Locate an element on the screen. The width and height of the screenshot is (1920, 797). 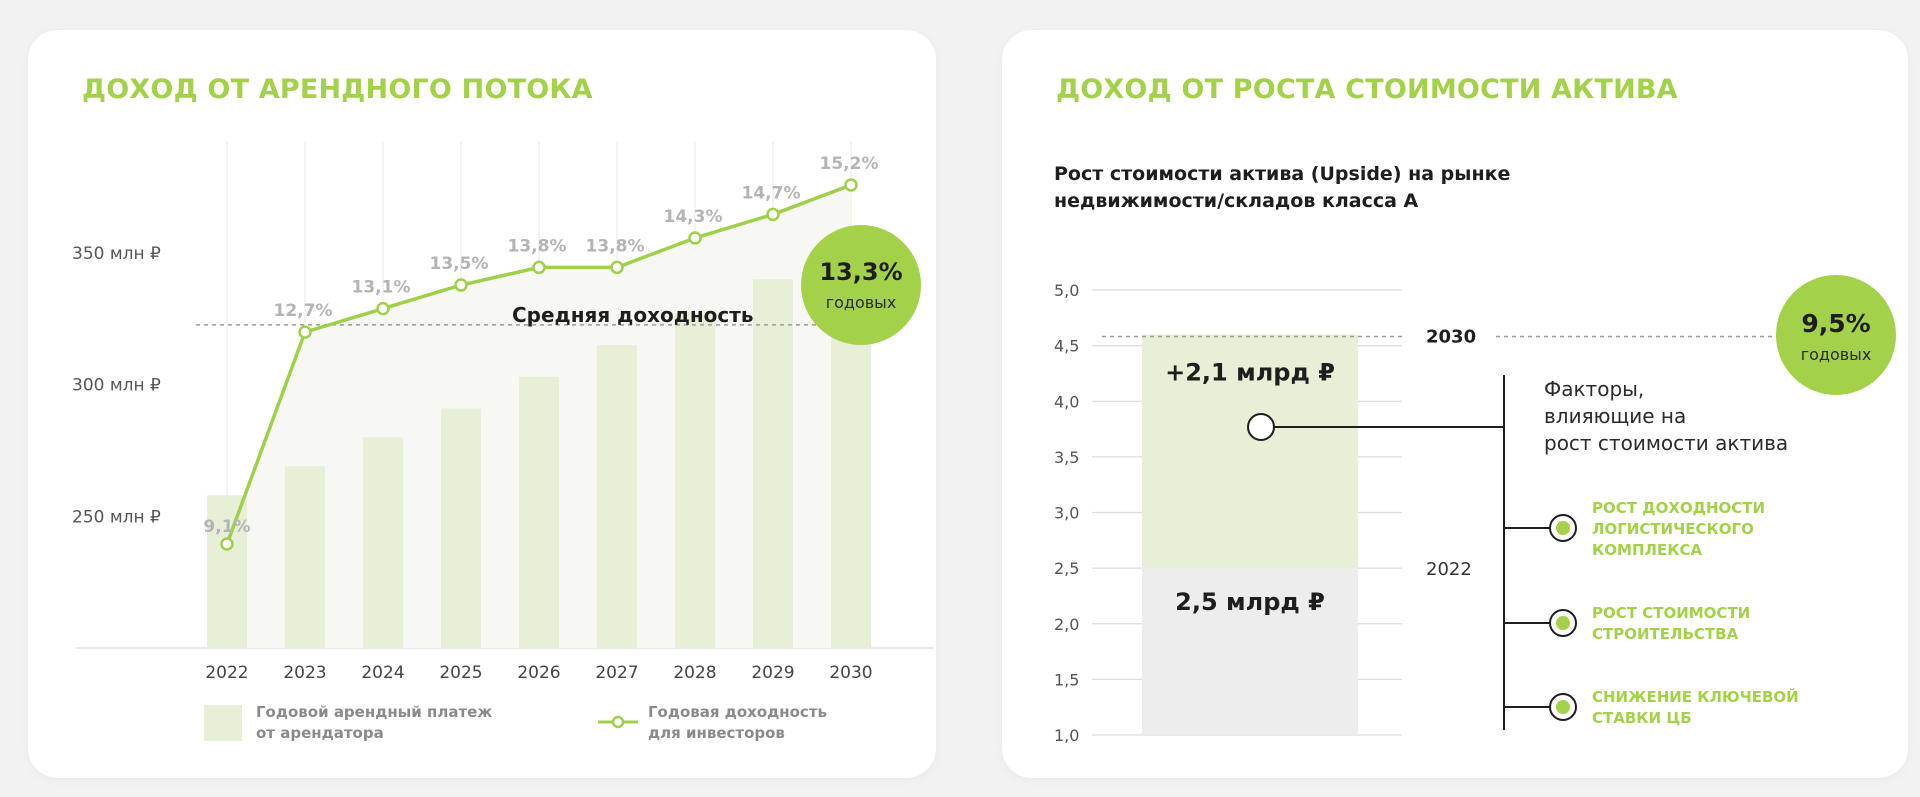
y-tick-label: 3,0 is located at coordinates (1066, 513).